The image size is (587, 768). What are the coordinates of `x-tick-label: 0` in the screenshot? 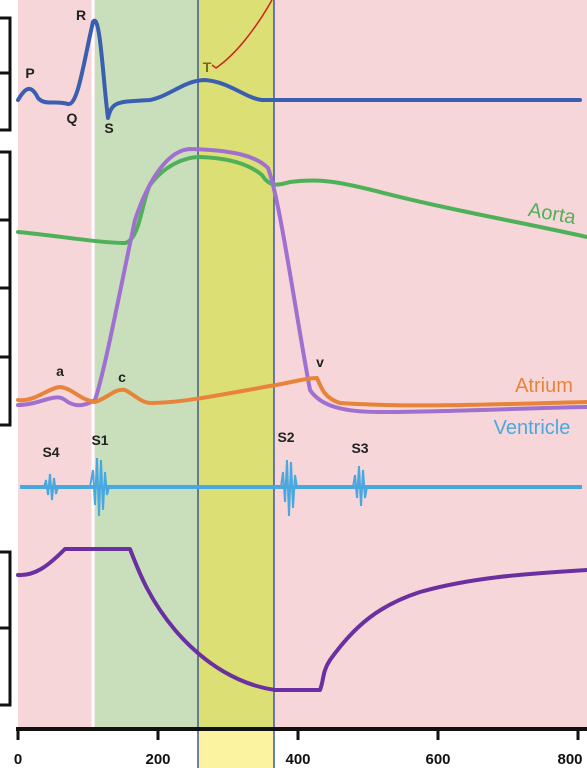 It's located at (18, 759).